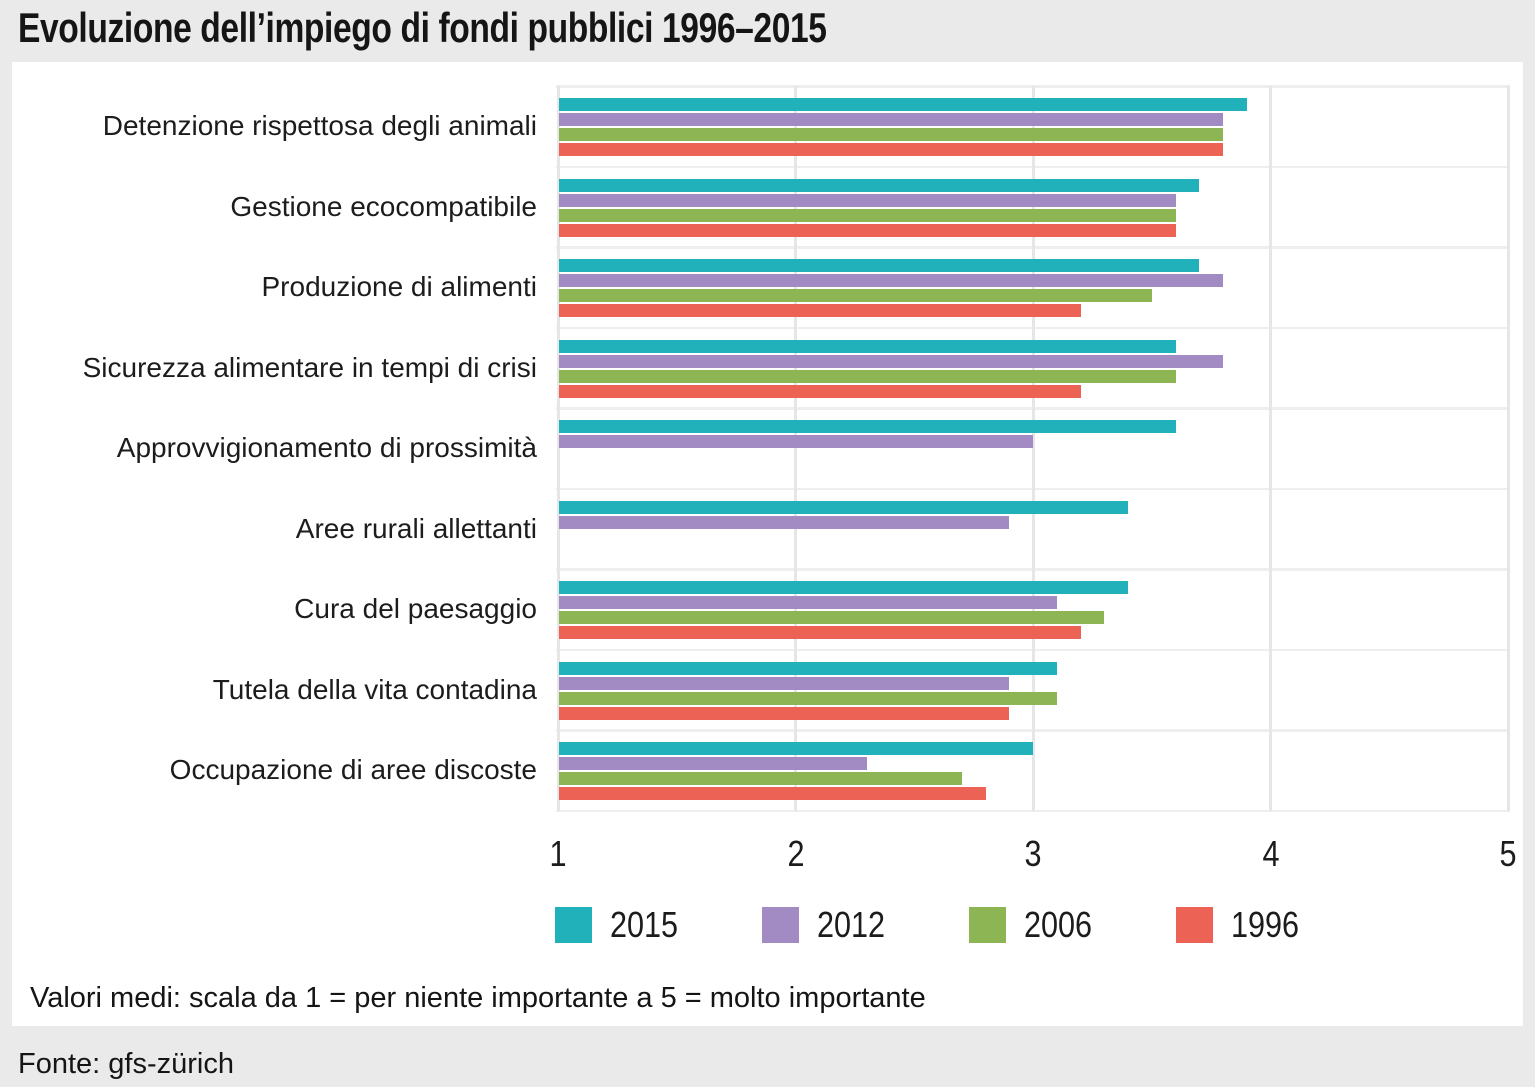 The height and width of the screenshot is (1087, 1535). Describe the element at coordinates (319, 126) in the screenshot. I see `category-label: Detenzione rispettosa degli animali` at that location.